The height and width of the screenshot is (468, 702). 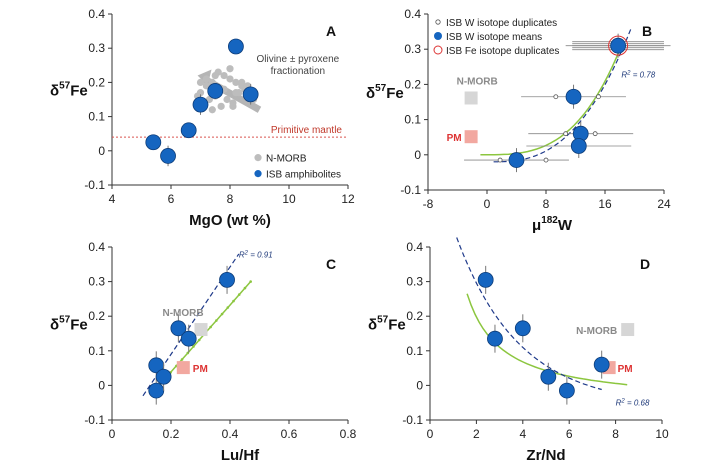 I want to click on x-label-tail: W, so click(x=565, y=225).